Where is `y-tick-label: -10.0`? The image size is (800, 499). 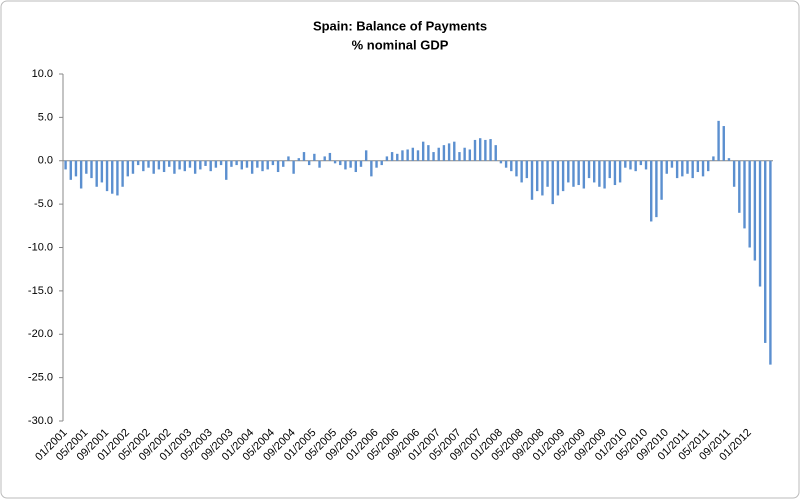
y-tick-label: -10.0 is located at coordinates (40, 247).